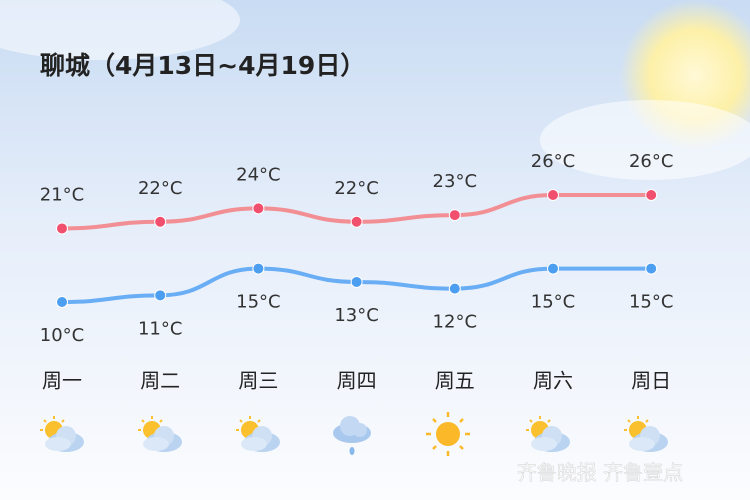  What do you see at coordinates (651, 381) in the screenshot?
I see `x-tick-label: 周日` at bounding box center [651, 381].